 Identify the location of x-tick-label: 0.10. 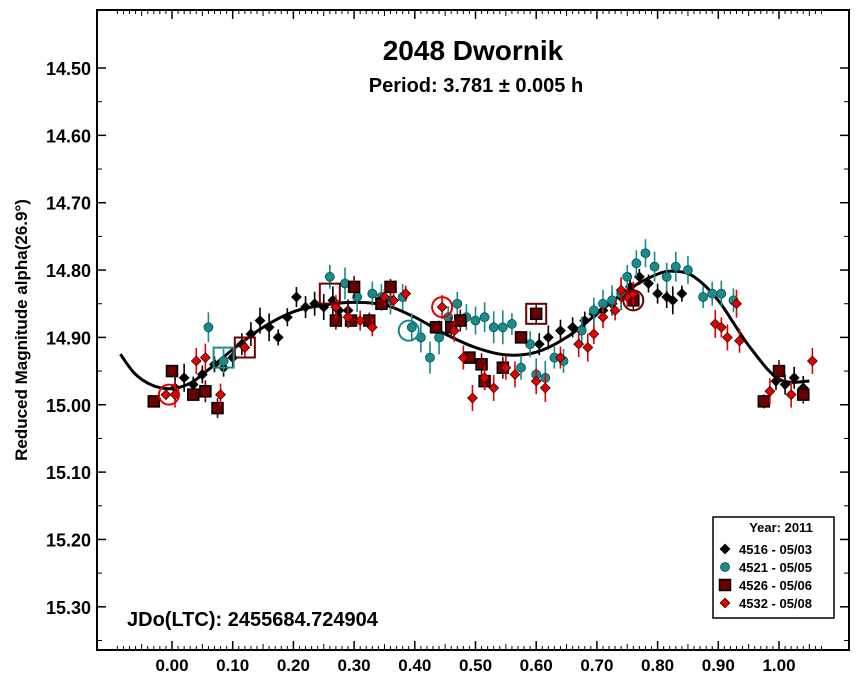
(232, 665).